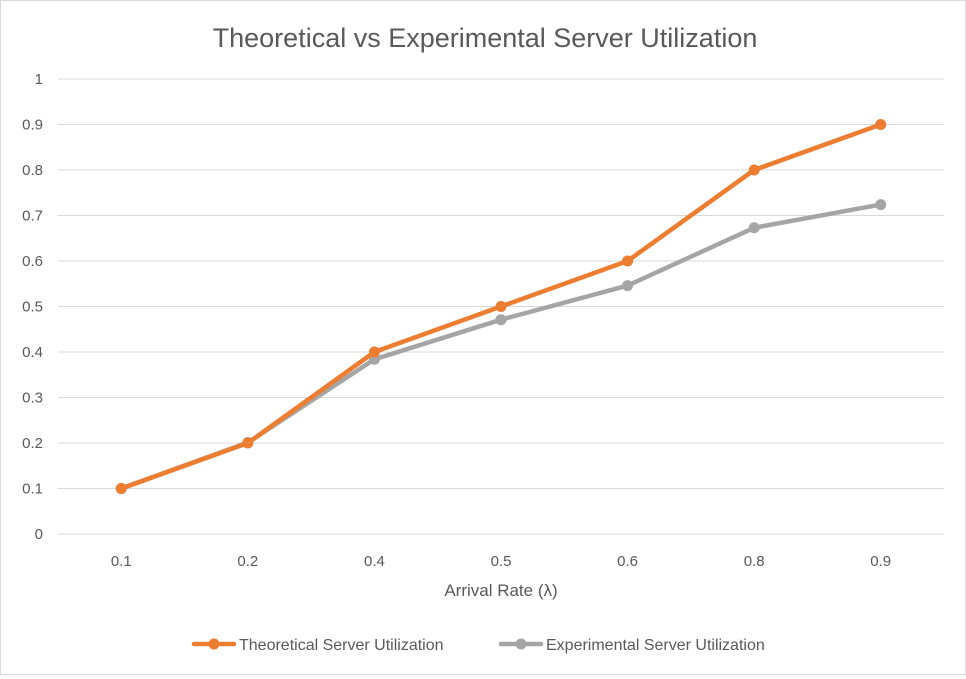 This screenshot has height=679, width=966. What do you see at coordinates (500, 590) in the screenshot?
I see `x-axis-title: Arrival Rate (λ)` at bounding box center [500, 590].